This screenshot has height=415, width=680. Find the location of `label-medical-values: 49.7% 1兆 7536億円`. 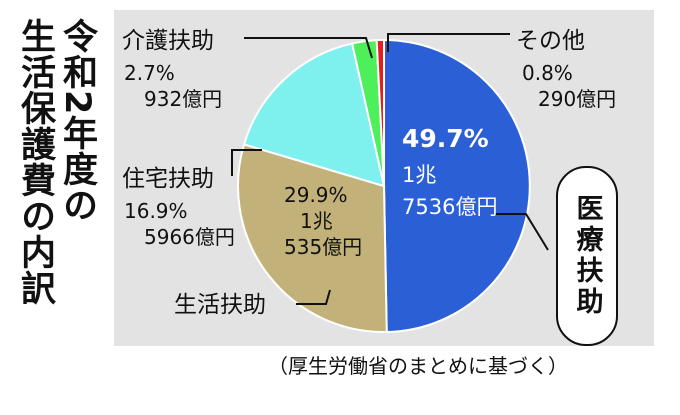

label-medical-values: 49.7% 1兆 7536億円 is located at coordinates (449, 173).